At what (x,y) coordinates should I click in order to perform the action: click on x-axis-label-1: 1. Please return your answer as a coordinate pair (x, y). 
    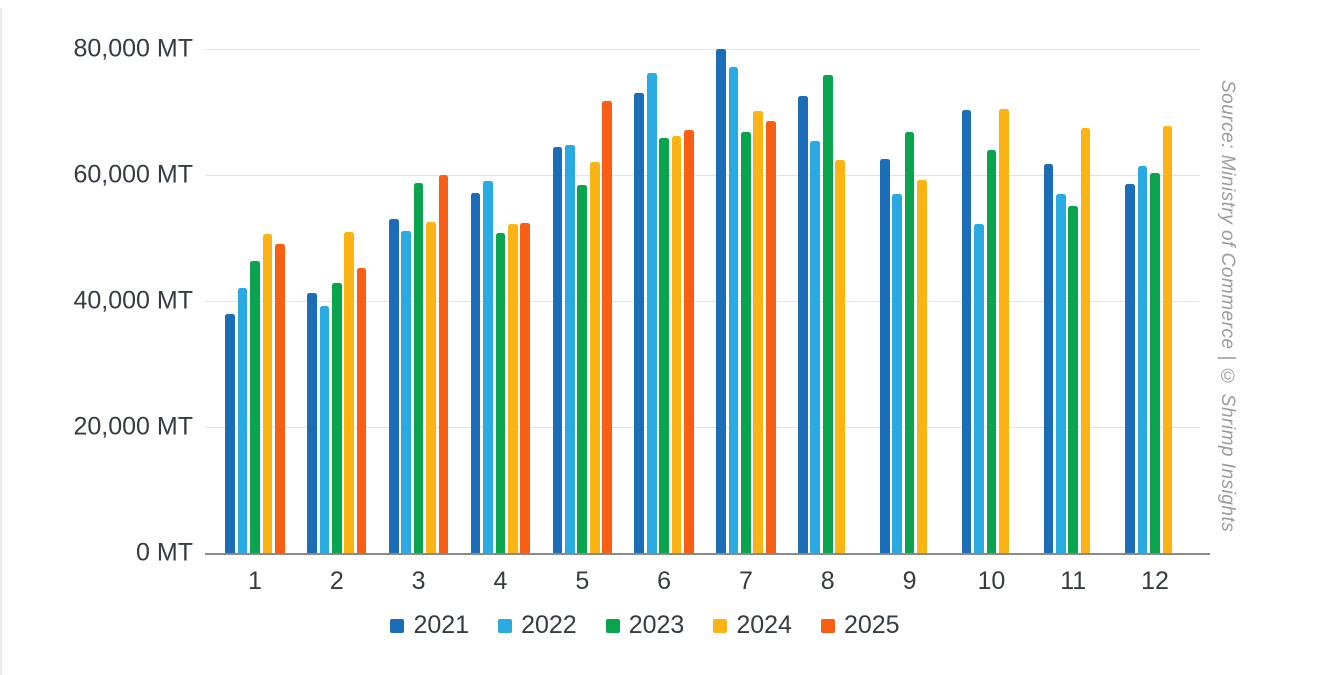
    Looking at the image, I should click on (255, 581).